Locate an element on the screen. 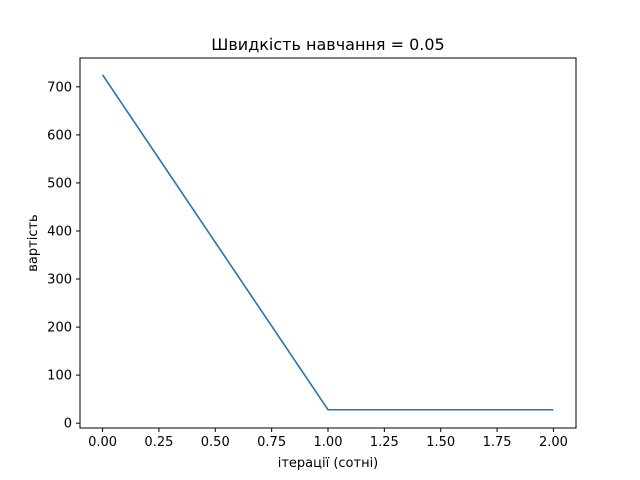 This screenshot has width=640, height=480. chart-title: Швидкість навчання = 0.05 is located at coordinates (327, 44).